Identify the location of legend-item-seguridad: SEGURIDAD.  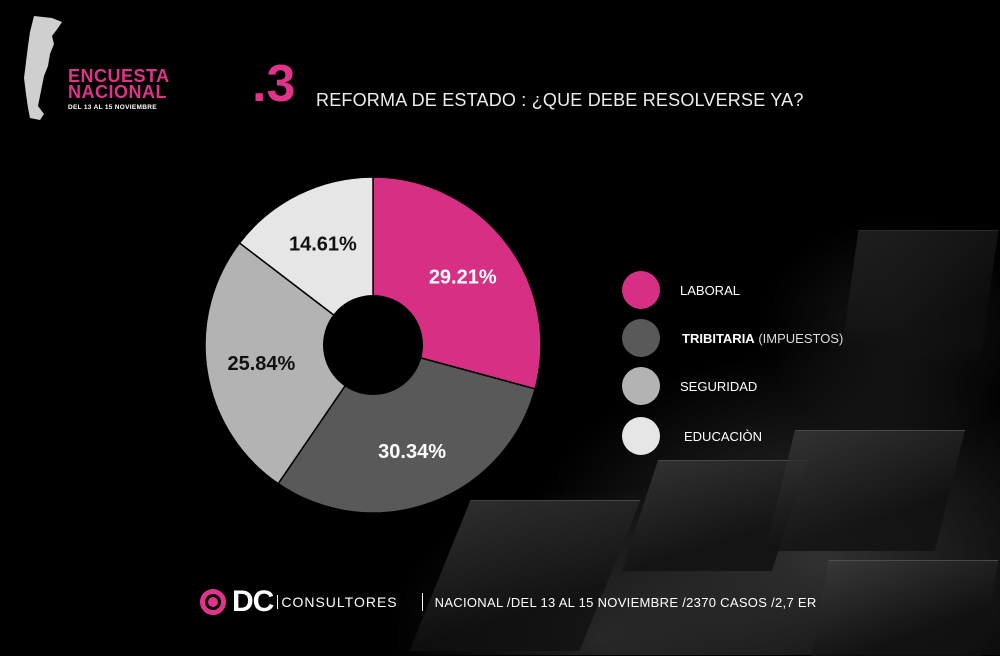
(689, 386).